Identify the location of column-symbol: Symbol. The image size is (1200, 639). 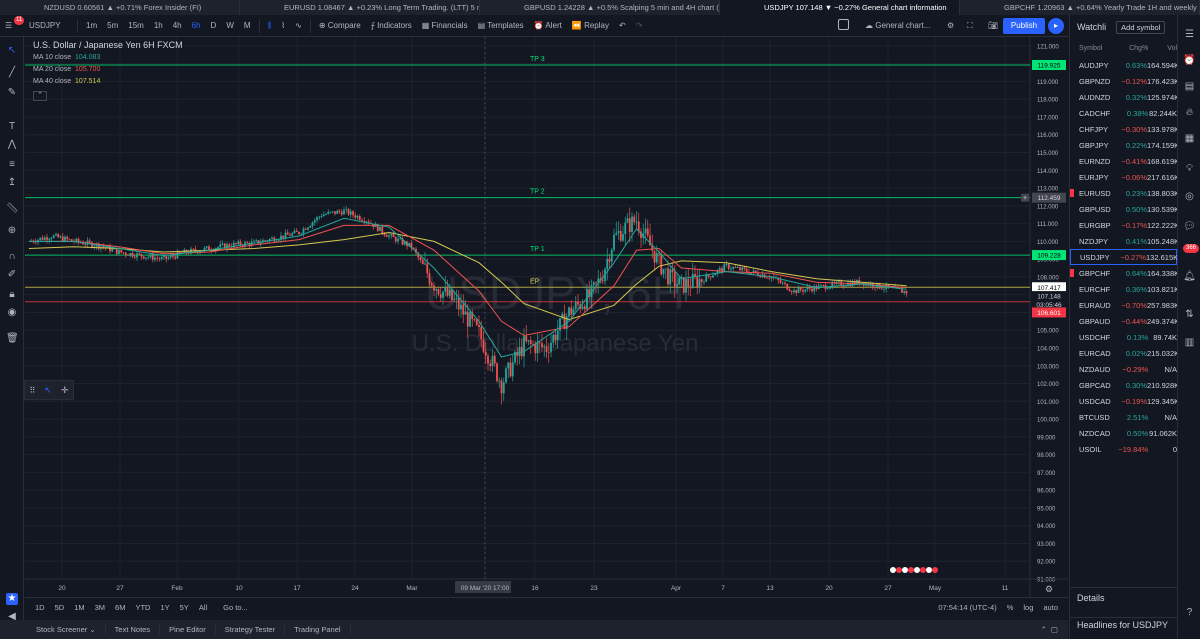
(1091, 48).